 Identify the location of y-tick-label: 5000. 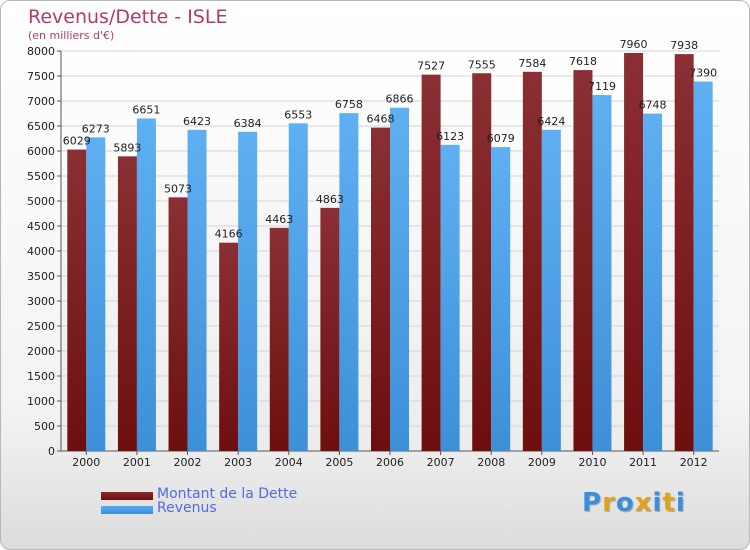
(41, 201).